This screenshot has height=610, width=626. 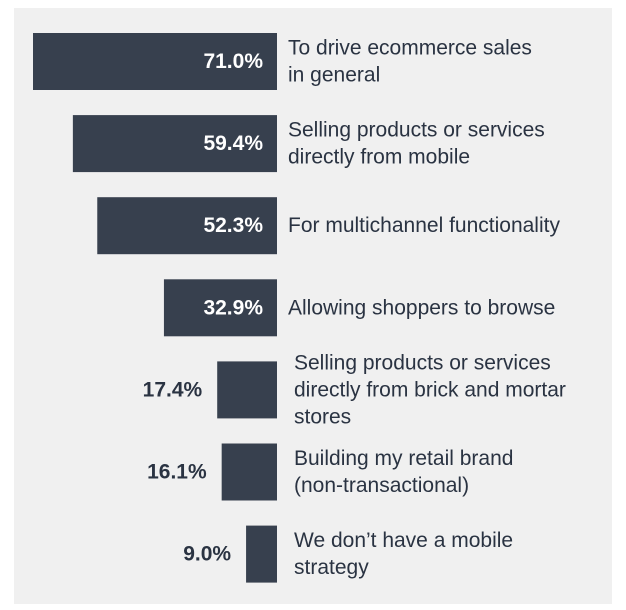 I want to click on category-label-1: To drive ecommerce sales in general, so click(x=410, y=62).